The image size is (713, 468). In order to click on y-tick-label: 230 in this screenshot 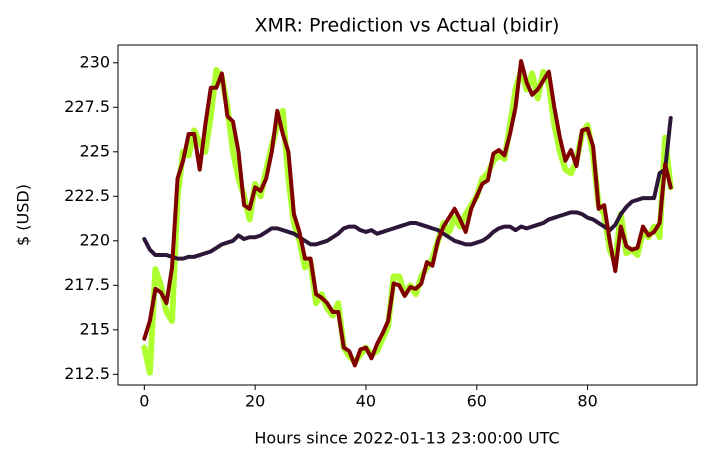, I will do `click(94, 61)`.